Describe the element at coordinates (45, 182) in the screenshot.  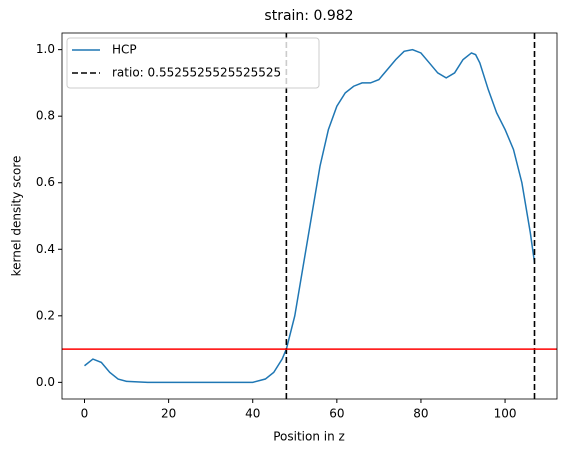
I see `y-tick-label: 0.6` at that location.